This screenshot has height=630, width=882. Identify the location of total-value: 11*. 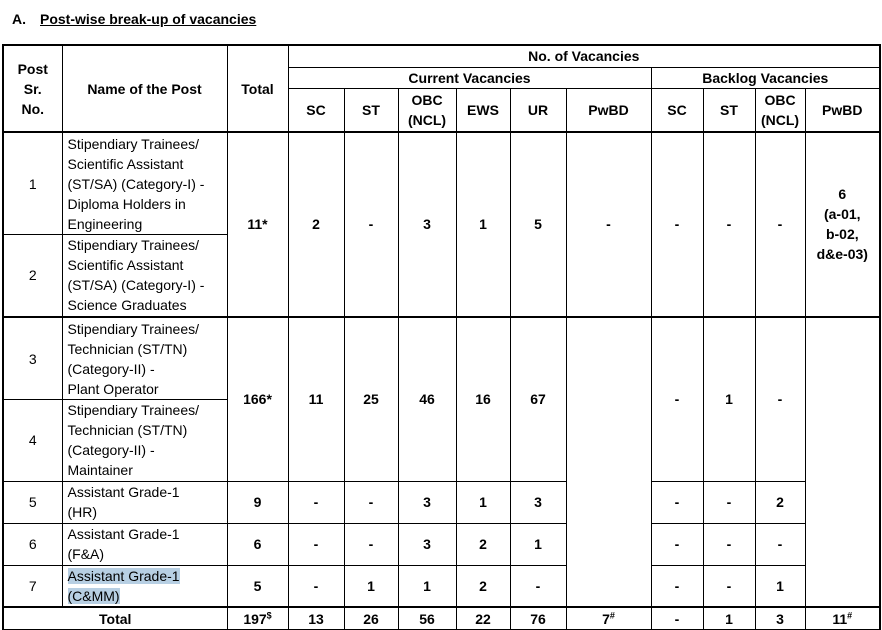
(257, 224).